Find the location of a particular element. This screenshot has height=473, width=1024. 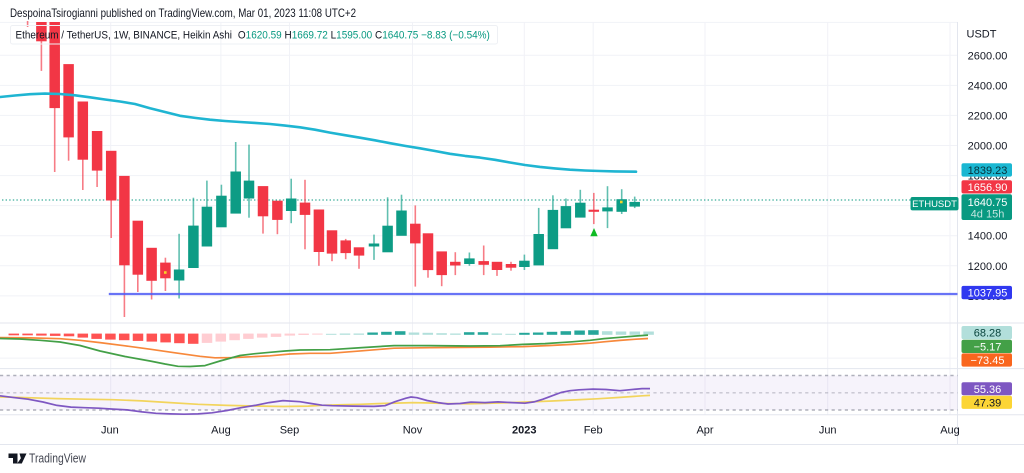

svg-text: 55.36 is located at coordinates (988, 390).